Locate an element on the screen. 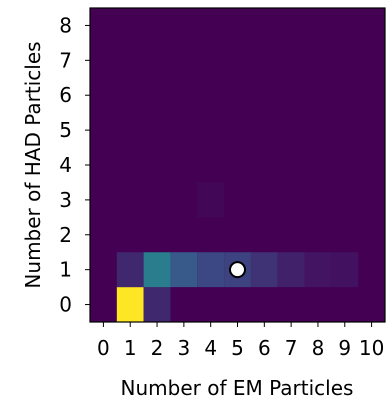 The height and width of the screenshot is (403, 392). y-tick-label: 1 is located at coordinates (65, 270).